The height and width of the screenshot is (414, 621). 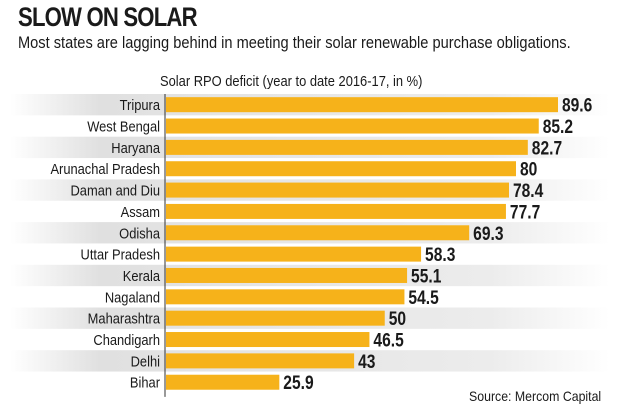 I want to click on category-label: Odisha, so click(x=139, y=232).